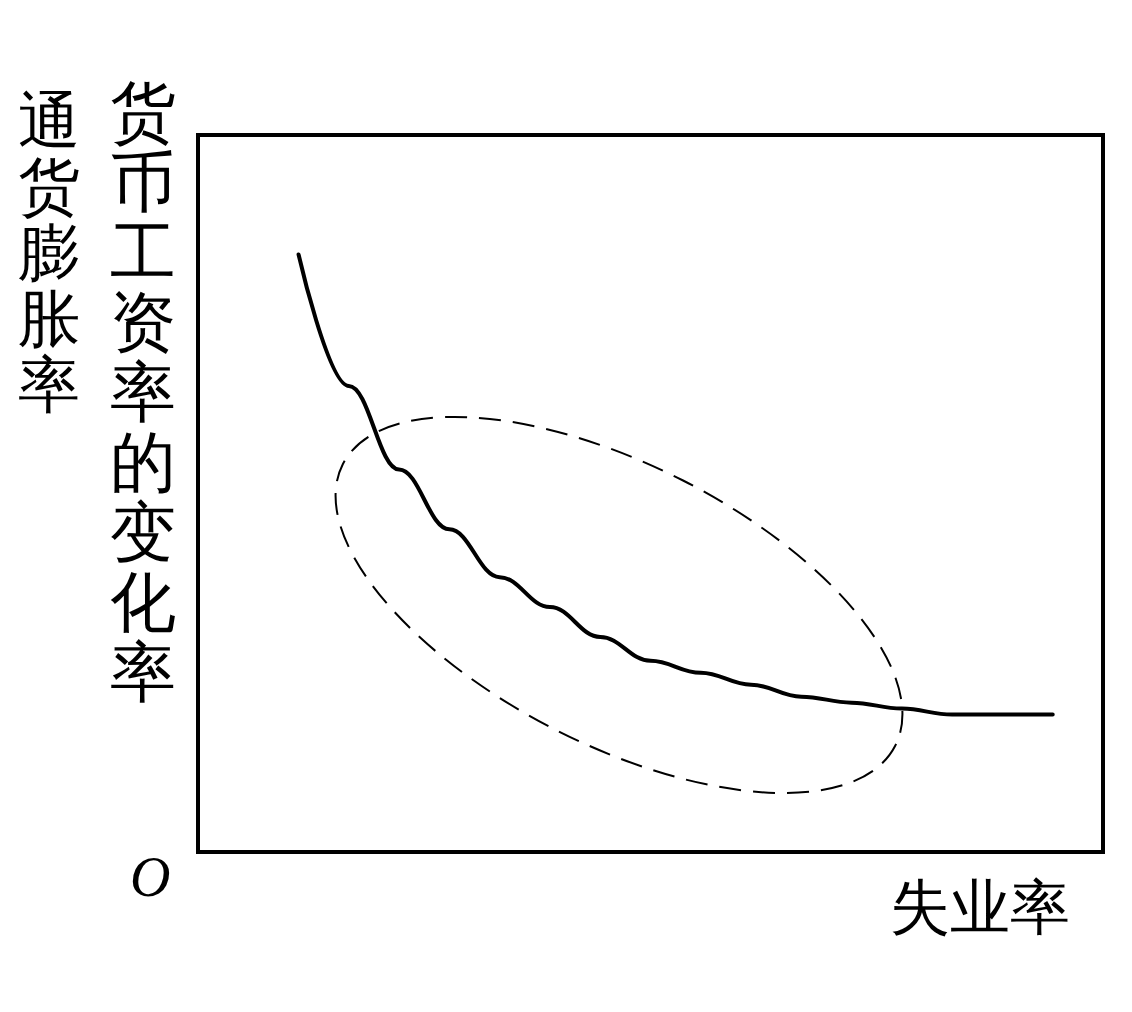 The image size is (1132, 1012). Describe the element at coordinates (49, 252) in the screenshot. I see `text: 通货膨胀率` at that location.